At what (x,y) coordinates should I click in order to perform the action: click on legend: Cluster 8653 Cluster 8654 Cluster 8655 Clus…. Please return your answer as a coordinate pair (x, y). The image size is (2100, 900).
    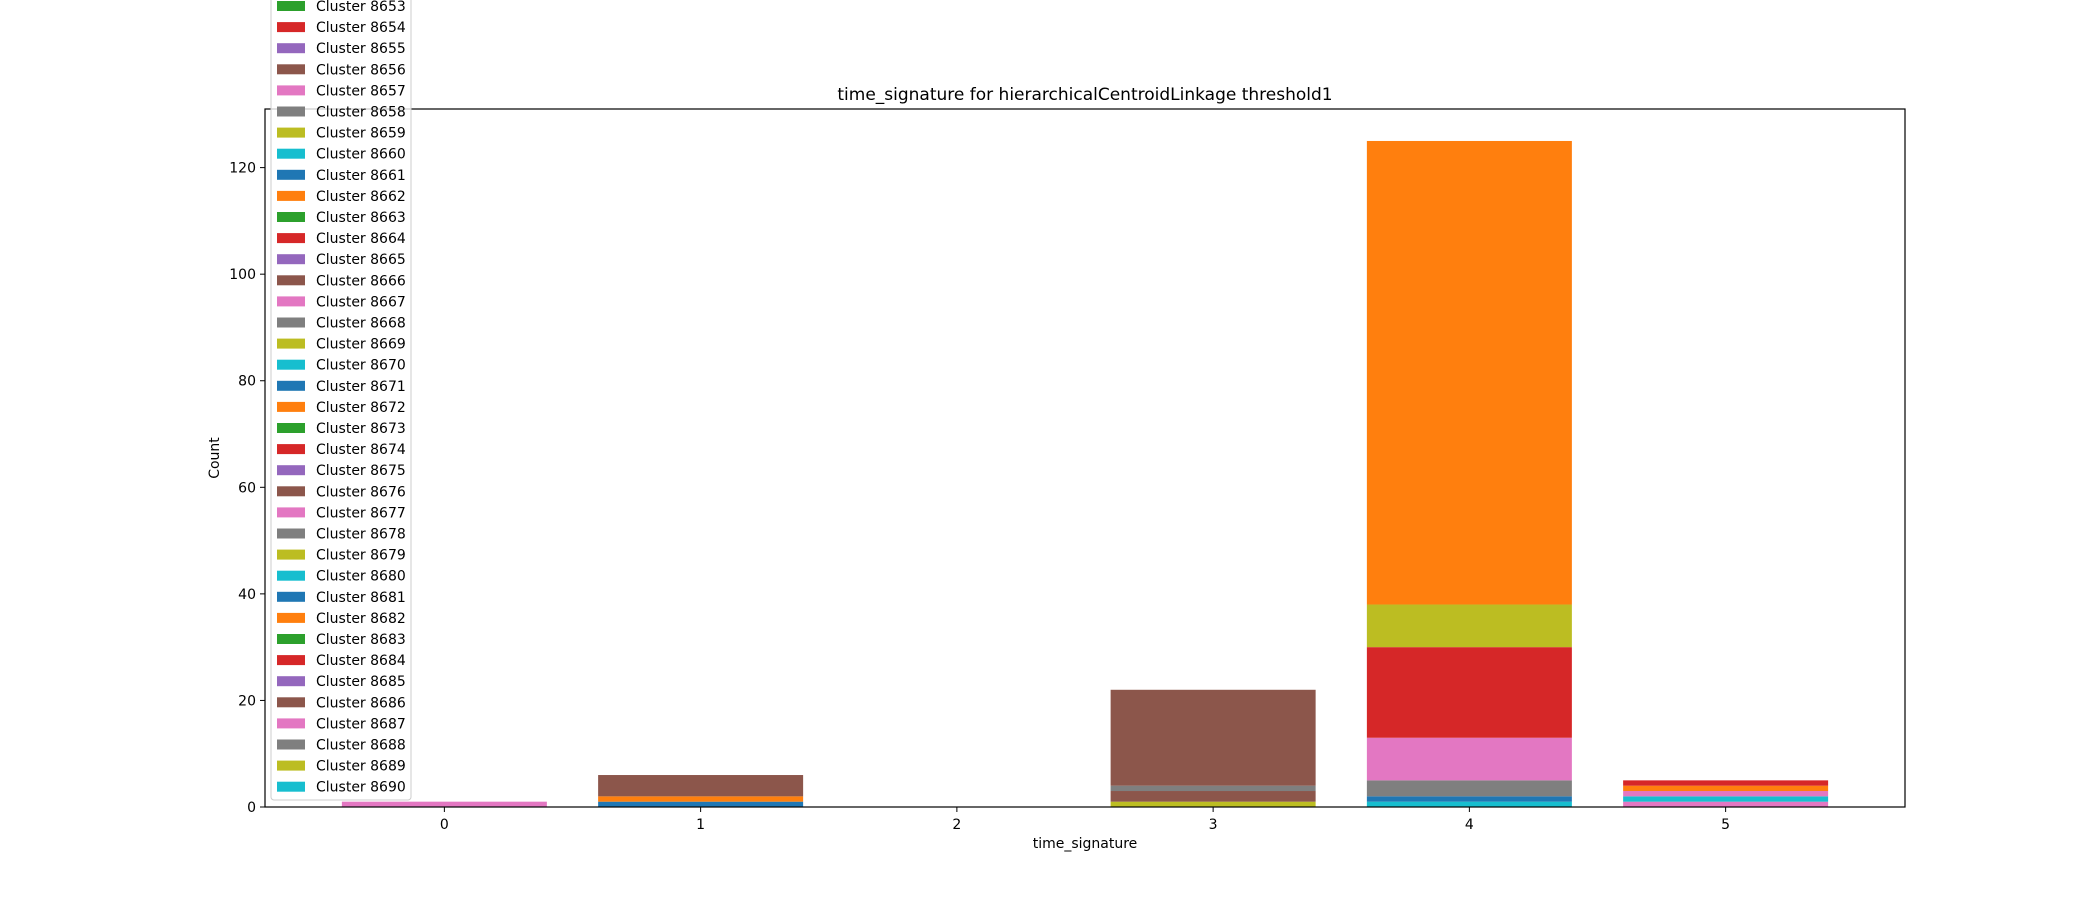
    Looking at the image, I should click on (341, 400).